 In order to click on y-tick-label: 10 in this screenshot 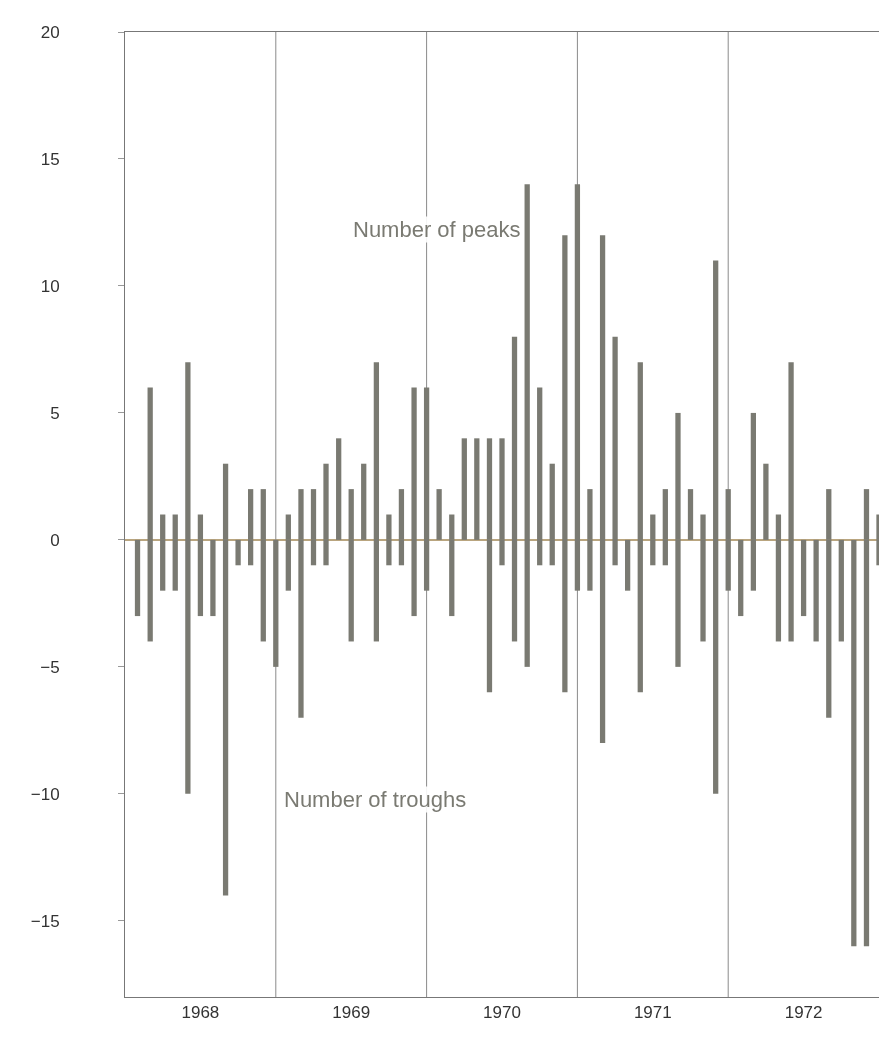, I will do `click(50, 286)`.